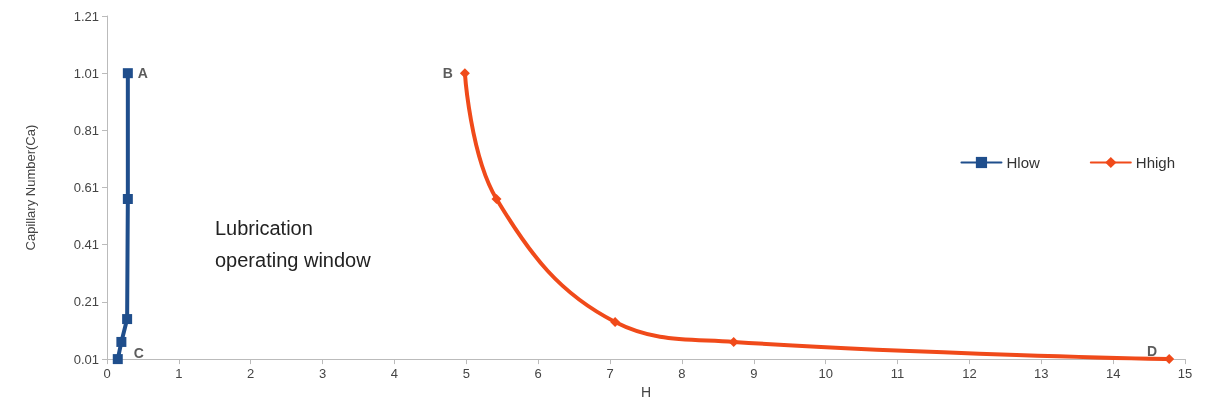  Describe the element at coordinates (897, 374) in the screenshot. I see `x-tick-label: 11` at that location.